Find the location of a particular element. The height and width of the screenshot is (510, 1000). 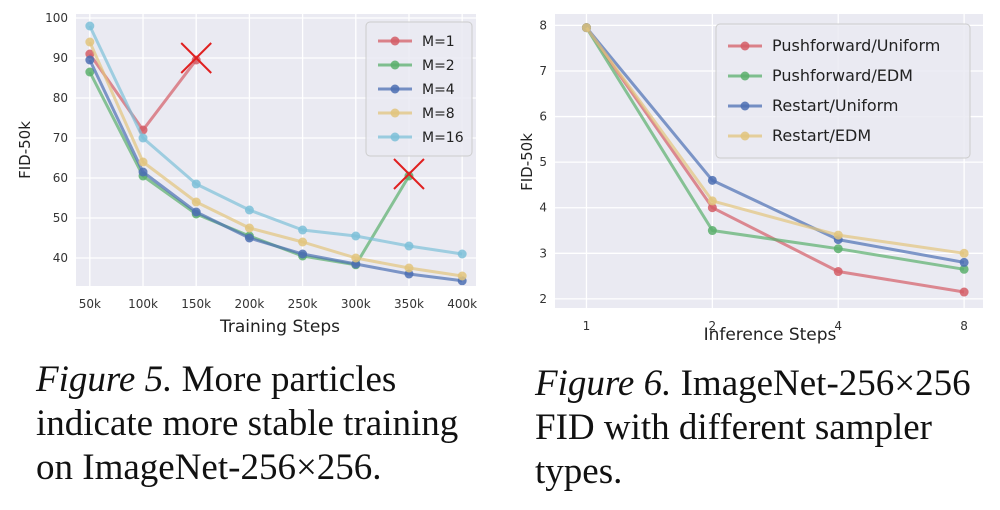

x-tick-label: 1 is located at coordinates (587, 326).